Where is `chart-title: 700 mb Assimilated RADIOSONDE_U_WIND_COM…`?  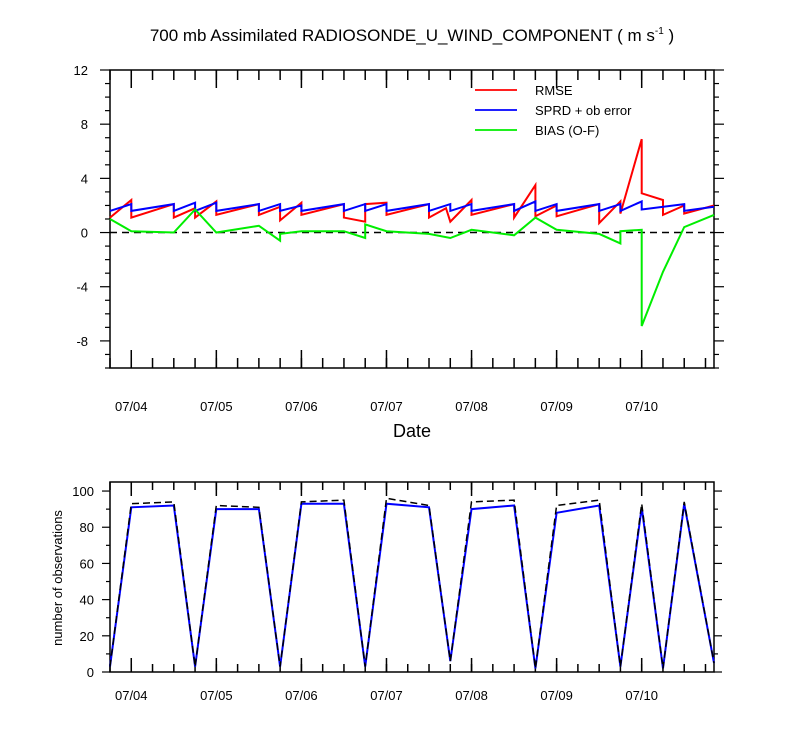 chart-title: 700 mb Assimilated RADIOSONDE_U_WIND_COM… is located at coordinates (412, 35).